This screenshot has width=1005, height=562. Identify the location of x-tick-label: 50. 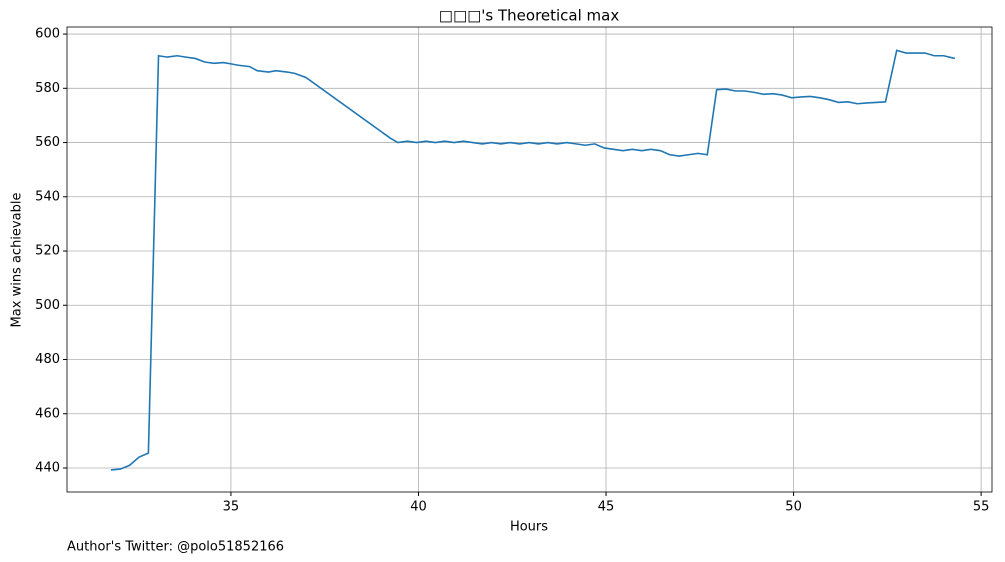
(793, 507).